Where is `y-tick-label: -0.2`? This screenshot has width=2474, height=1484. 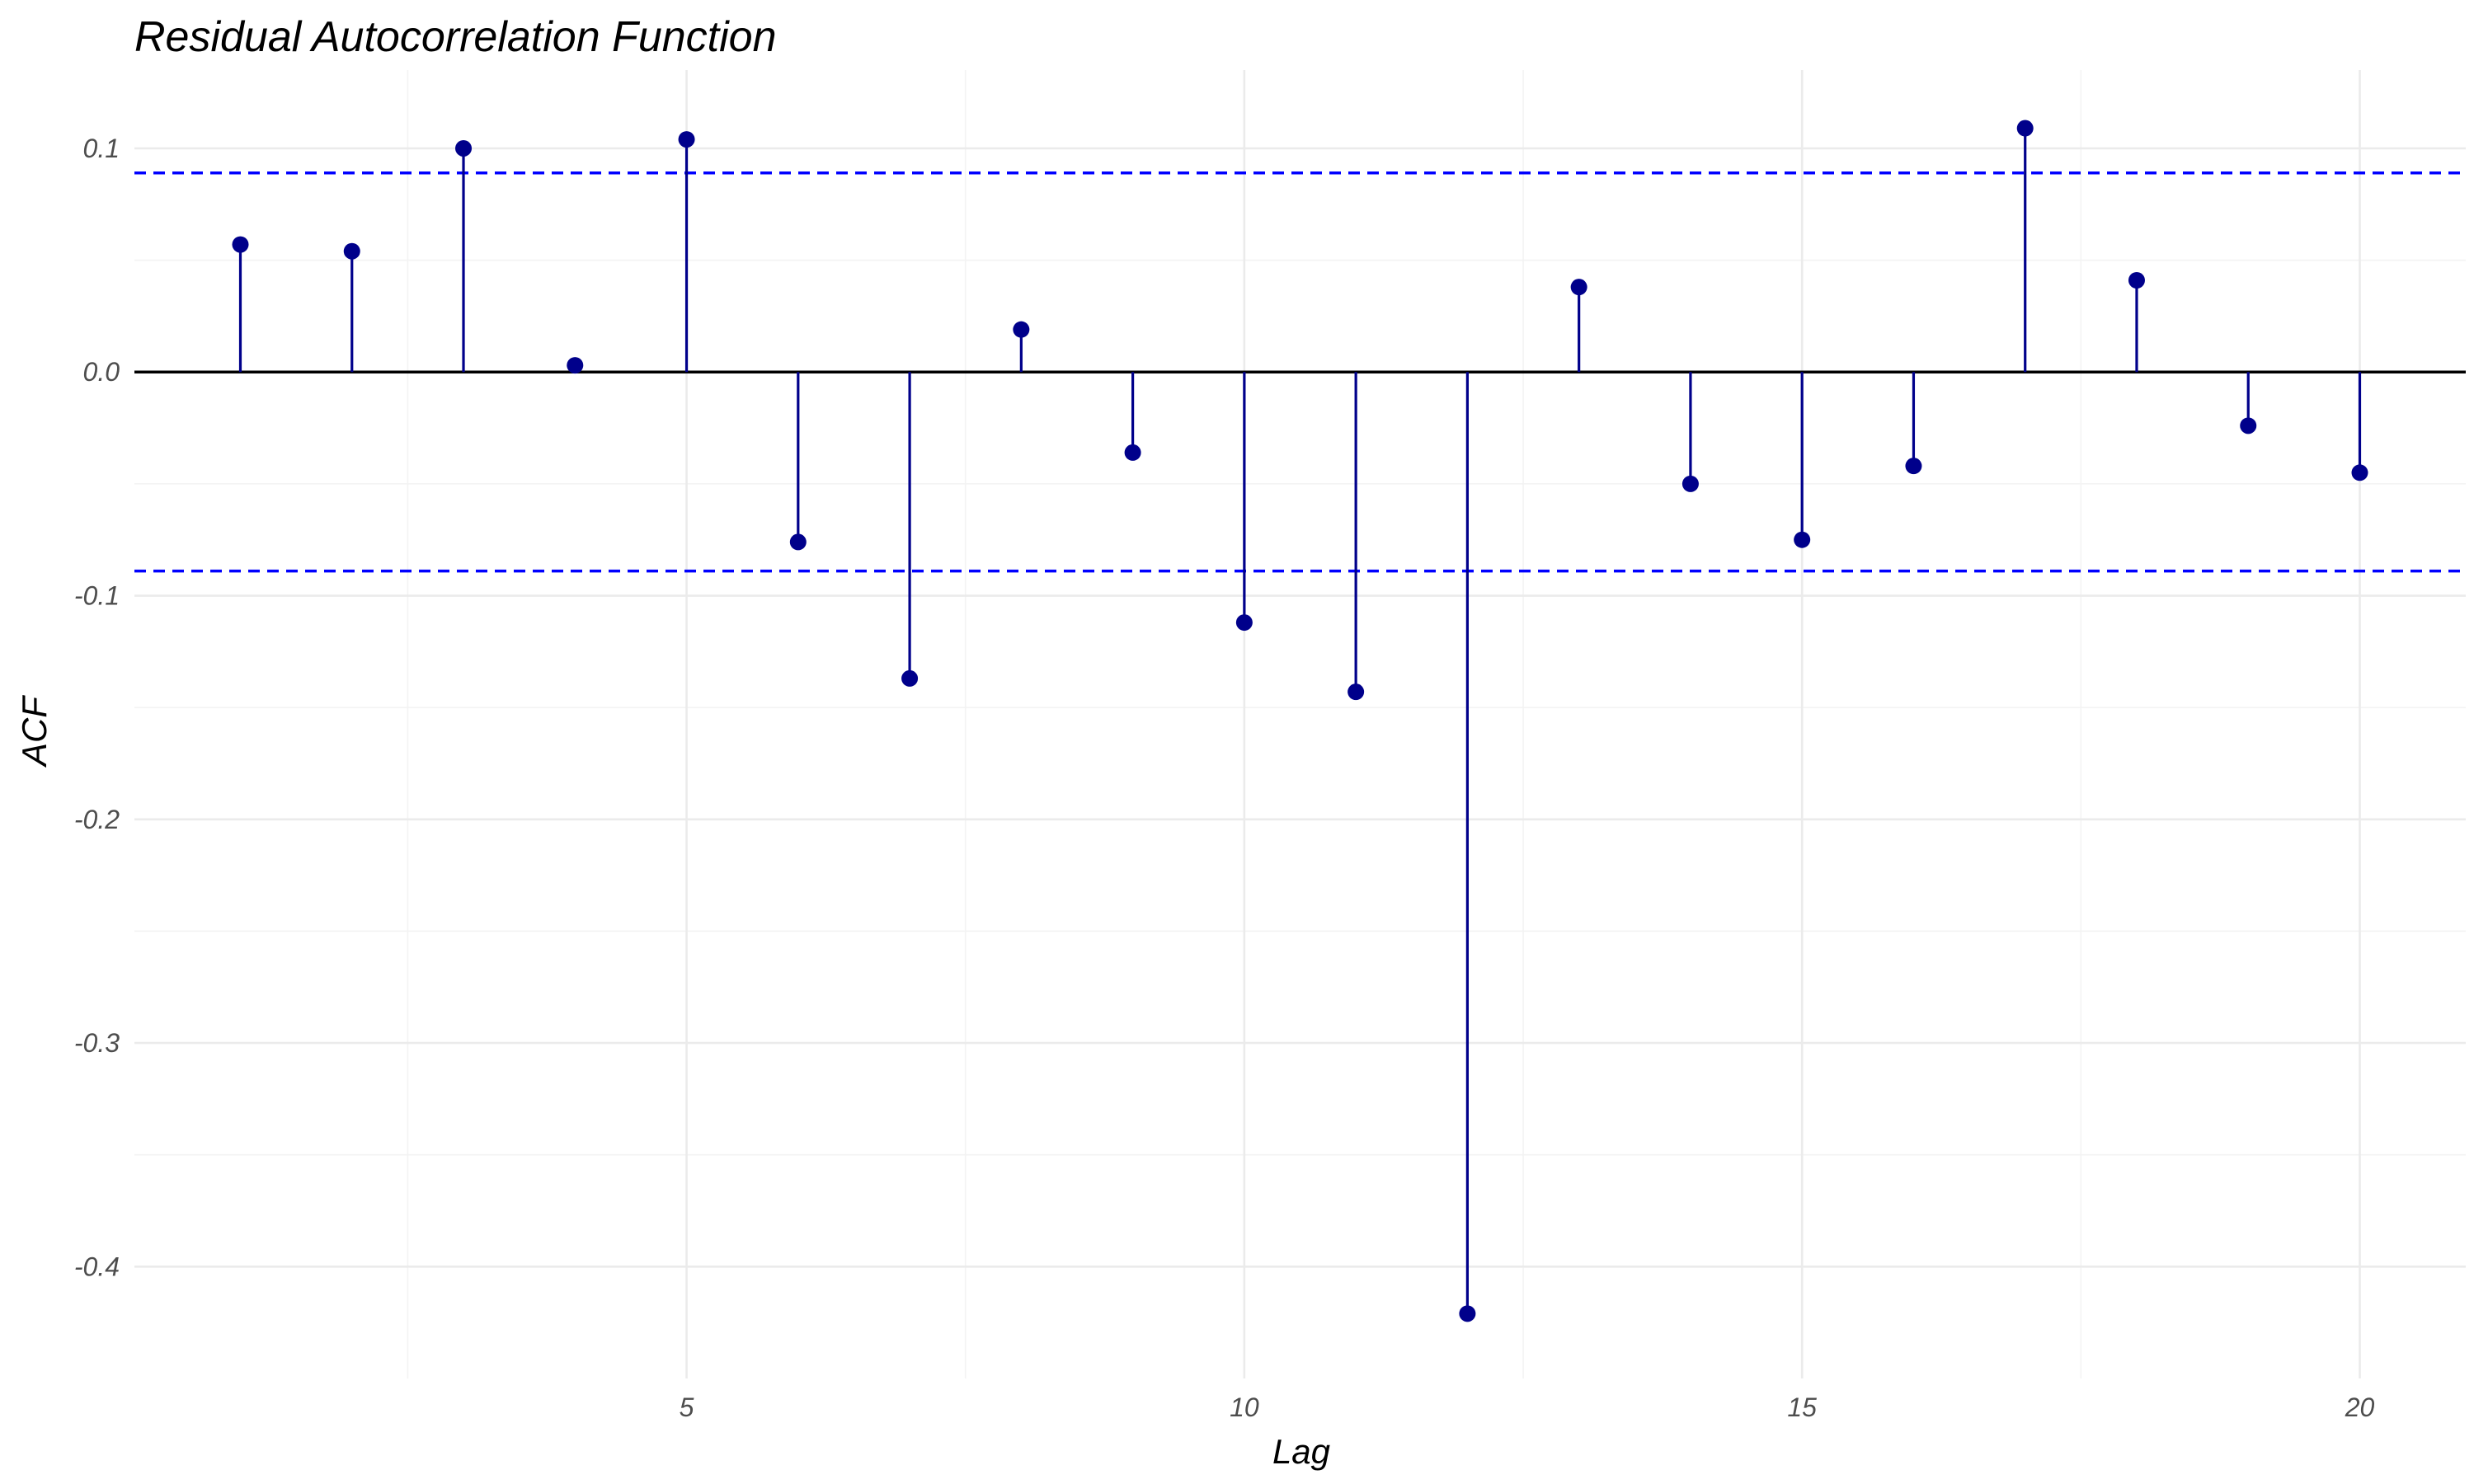 y-tick-label: -0.2 is located at coordinates (97, 819).